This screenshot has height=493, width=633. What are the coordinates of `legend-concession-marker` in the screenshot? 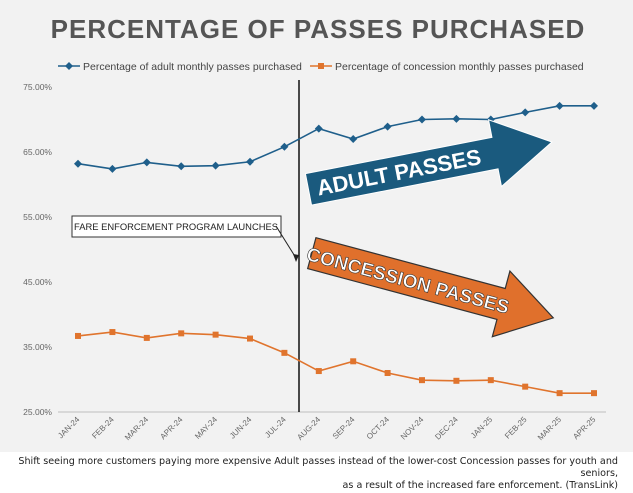 It's located at (321, 66).